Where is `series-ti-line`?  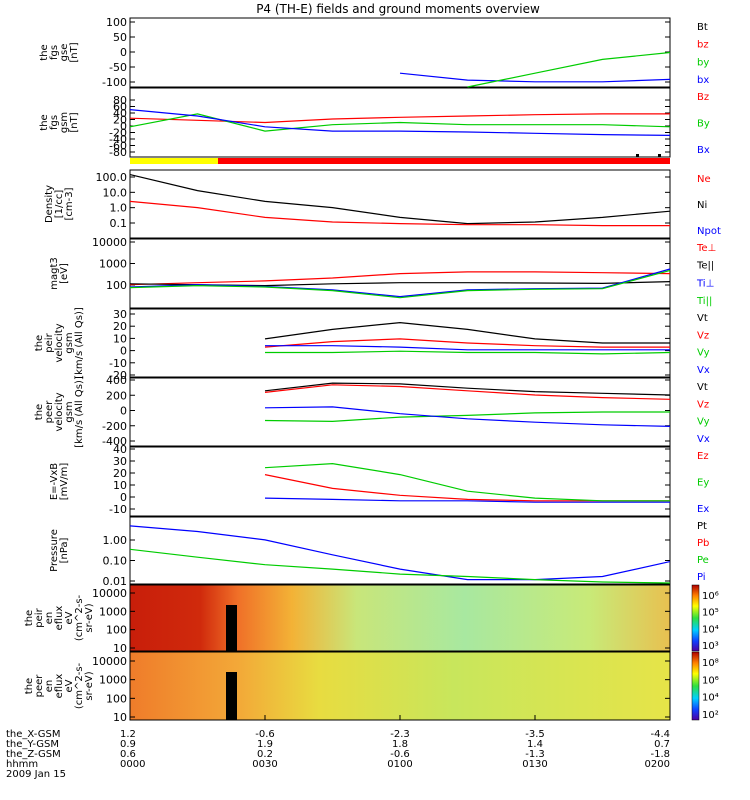
series-ti-line is located at coordinates (400, 283).